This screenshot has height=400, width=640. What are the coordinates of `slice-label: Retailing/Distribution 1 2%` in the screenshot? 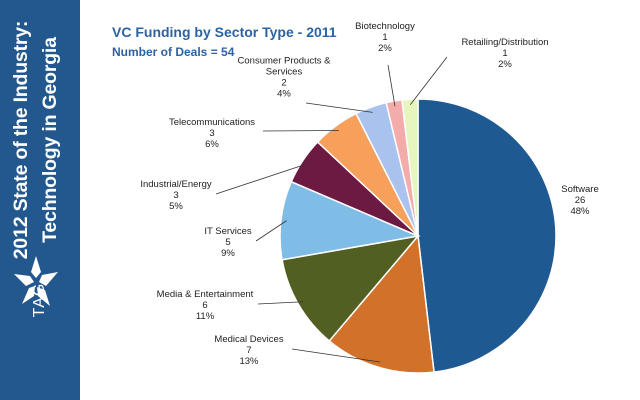 It's located at (504, 53).